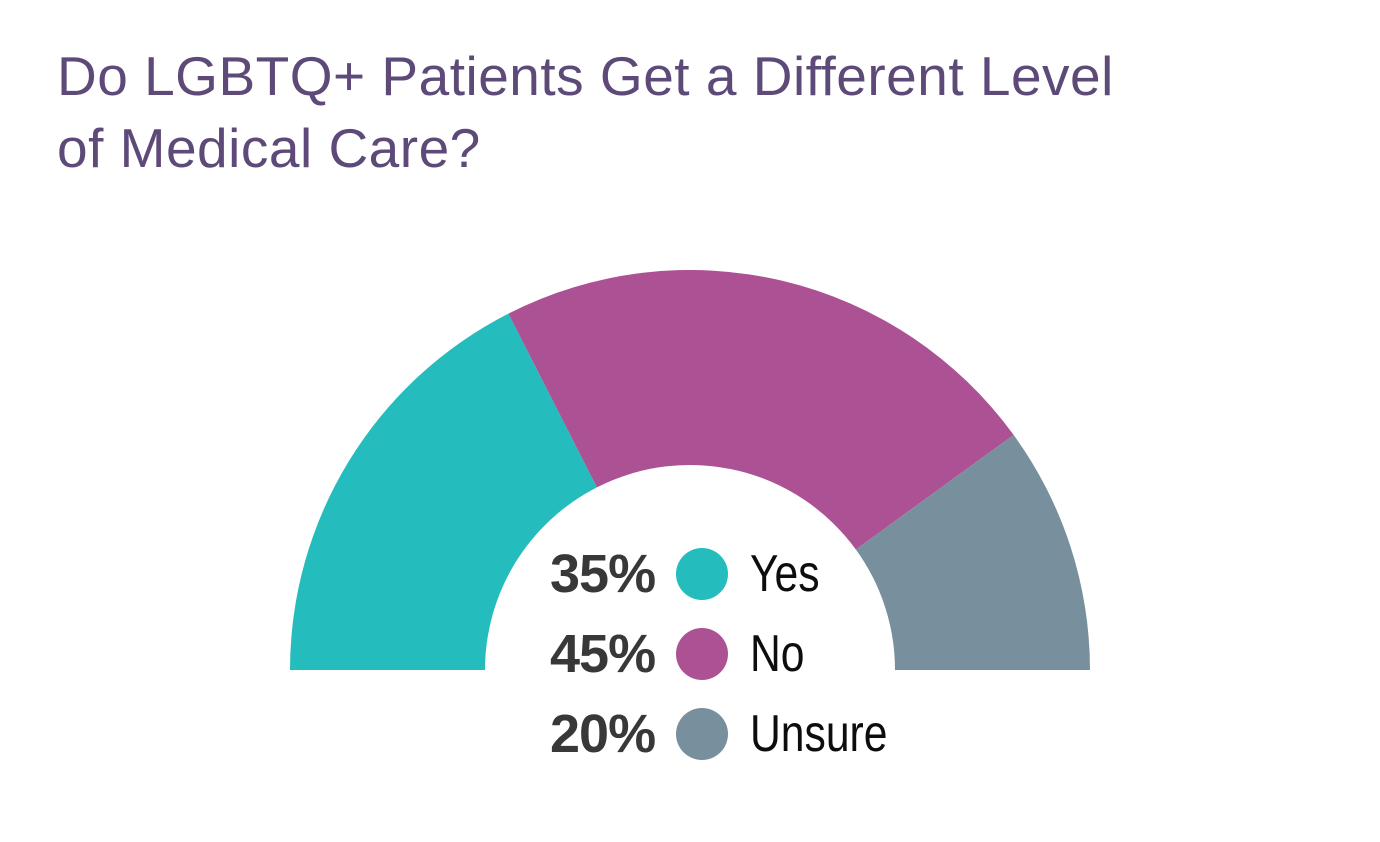  Describe the element at coordinates (702, 574) in the screenshot. I see `legend-dot-yes-icon` at that location.